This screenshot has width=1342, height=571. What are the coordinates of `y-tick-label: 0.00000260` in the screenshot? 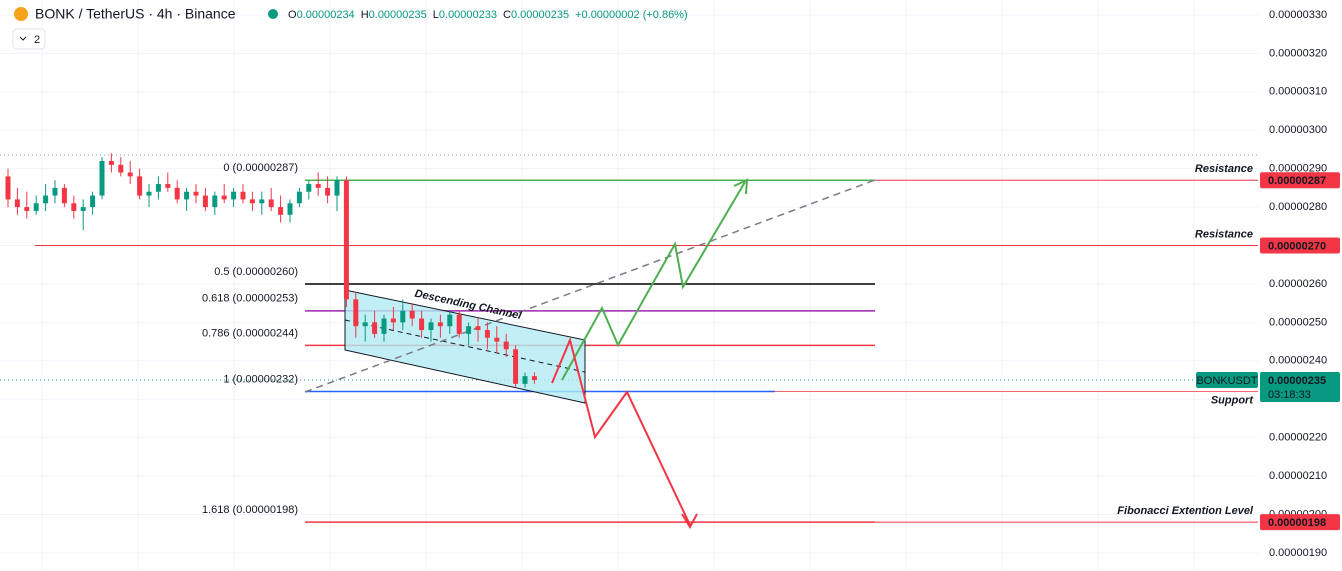 It's located at (1298, 284).